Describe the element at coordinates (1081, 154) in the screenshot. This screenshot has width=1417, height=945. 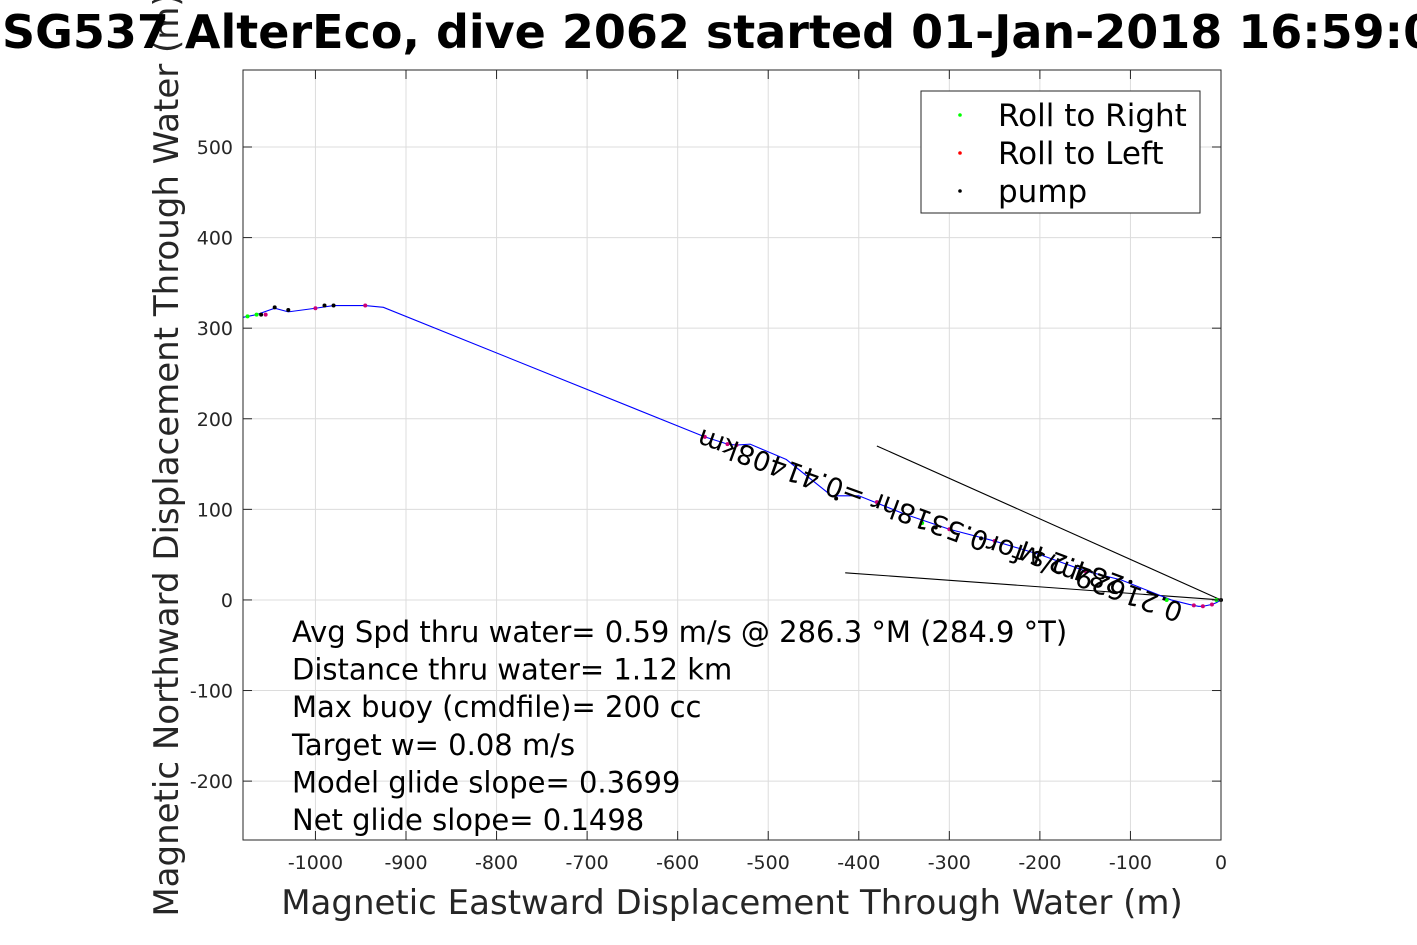
I see `legend-label-roll-left: Roll to Left` at that location.